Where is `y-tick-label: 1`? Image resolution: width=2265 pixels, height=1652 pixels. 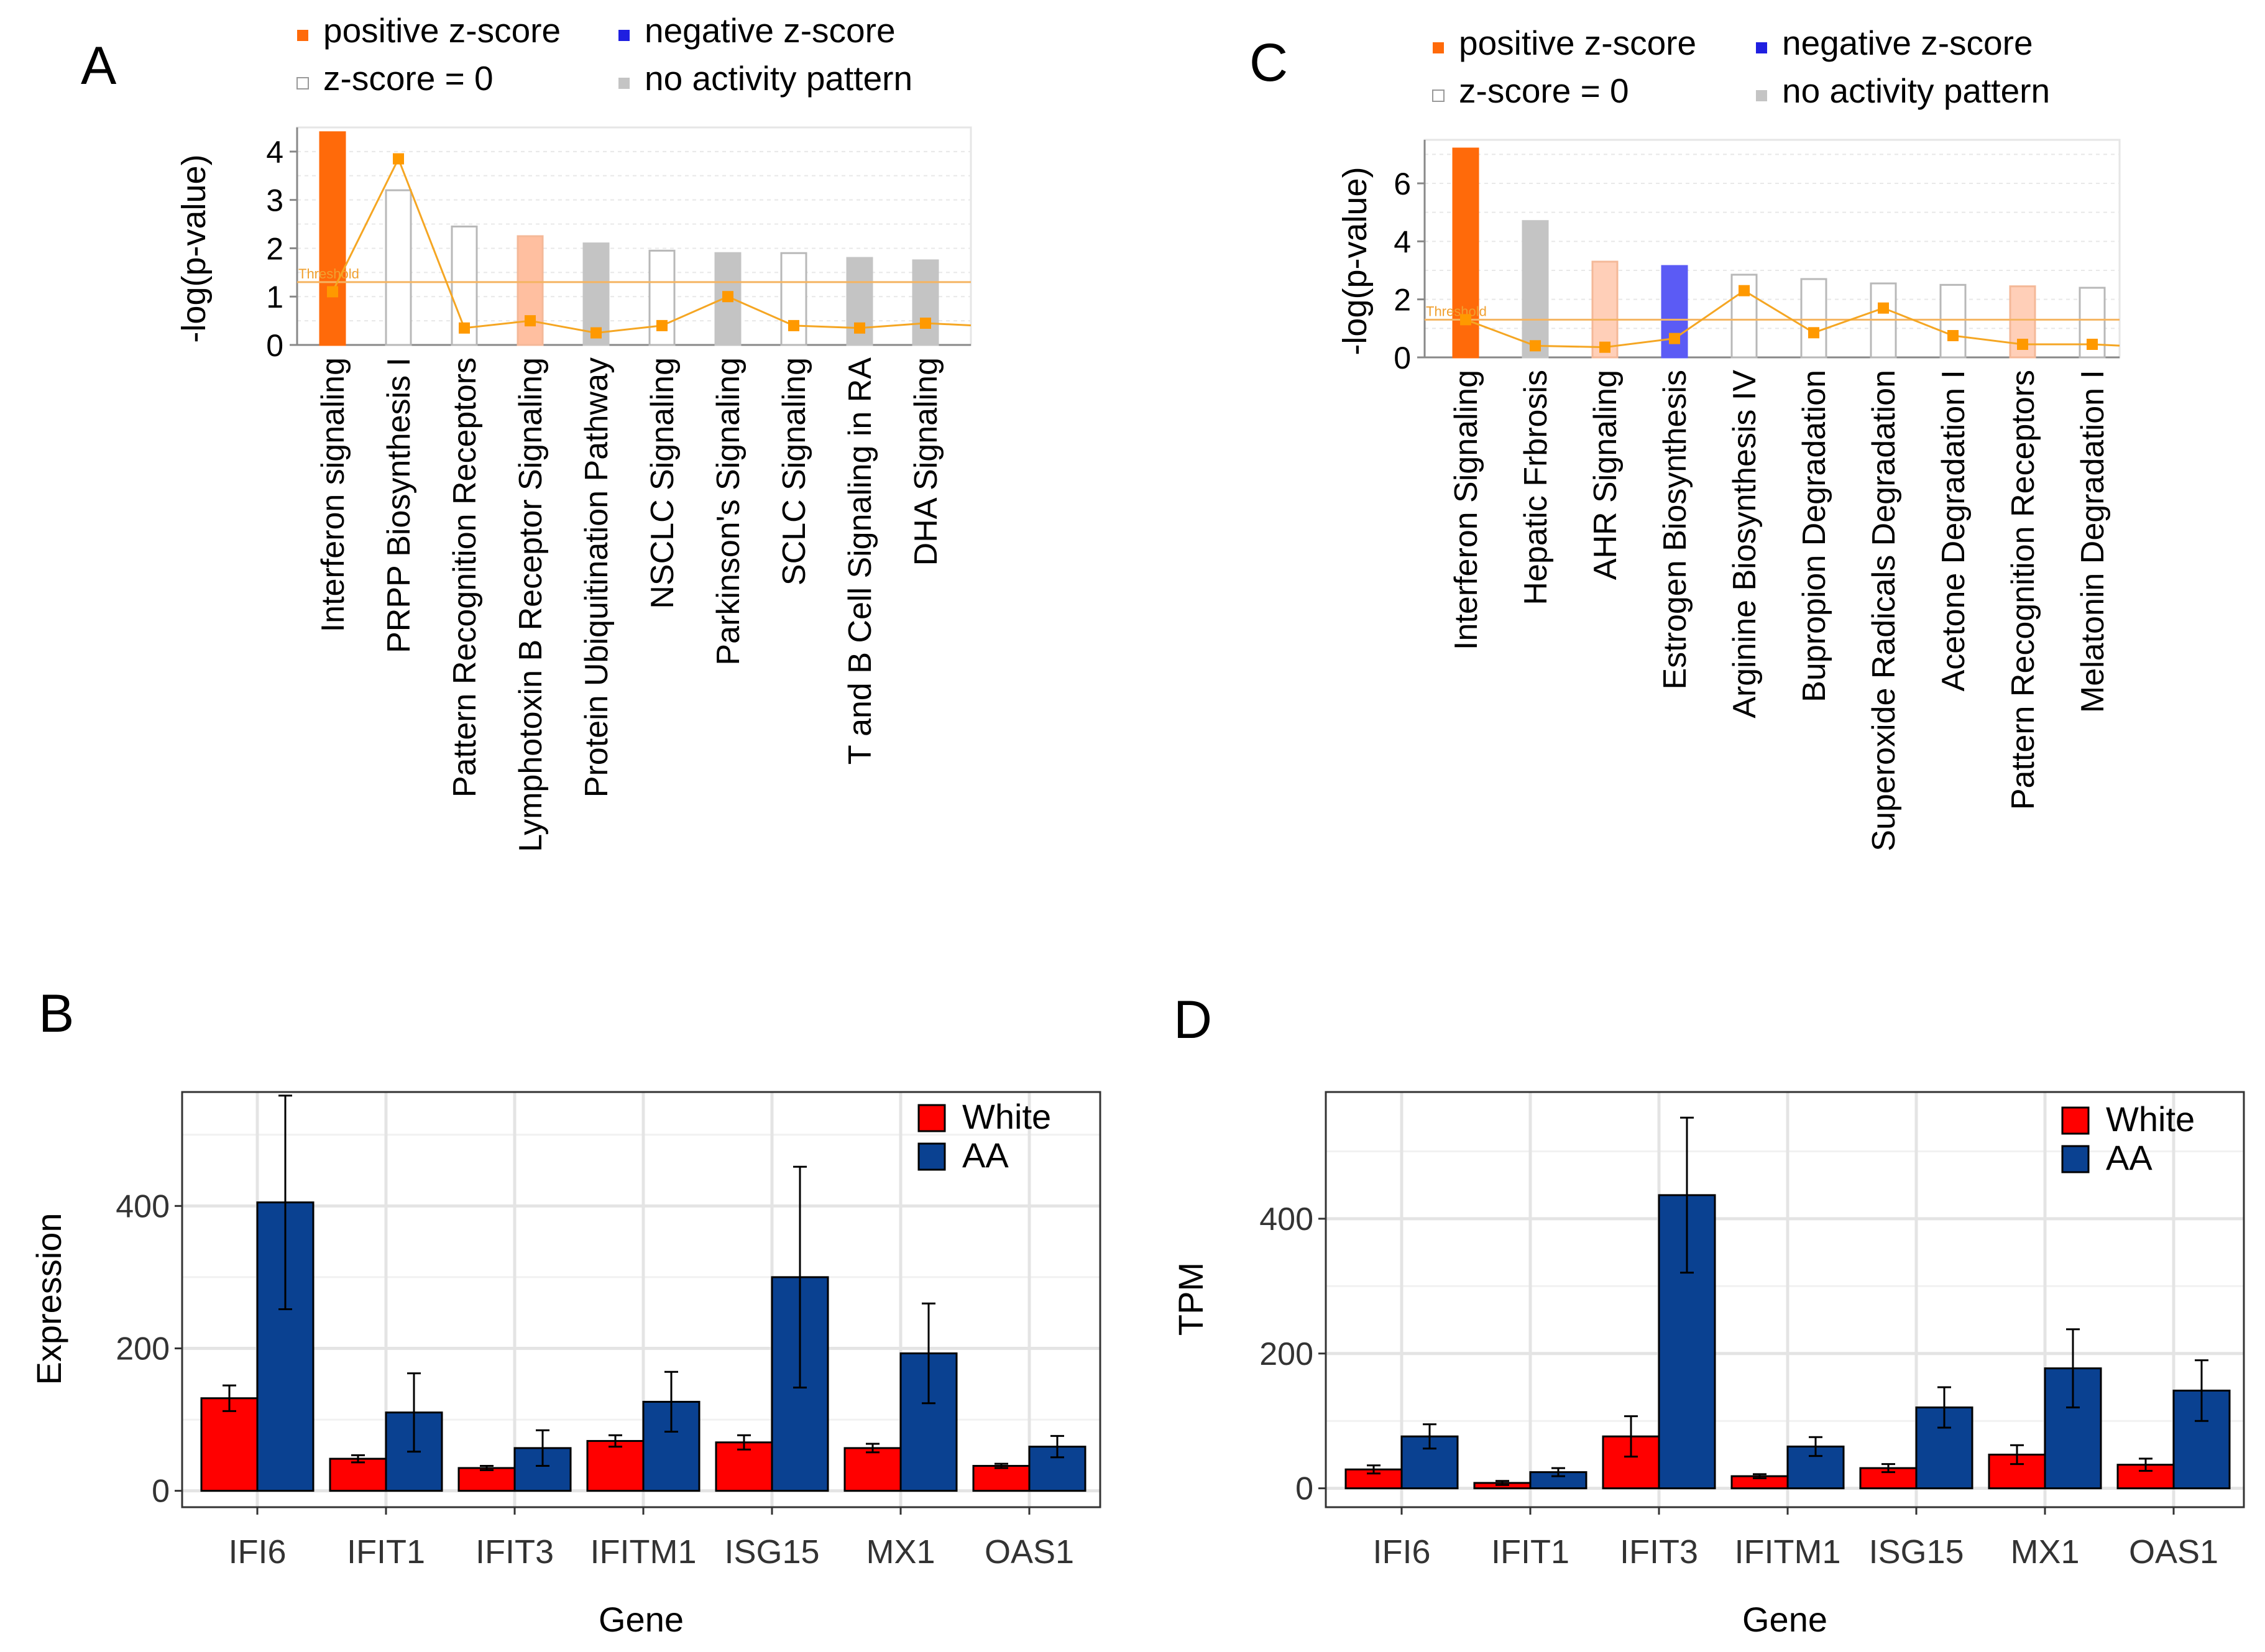
y-tick-label: 1 is located at coordinates (274, 297).